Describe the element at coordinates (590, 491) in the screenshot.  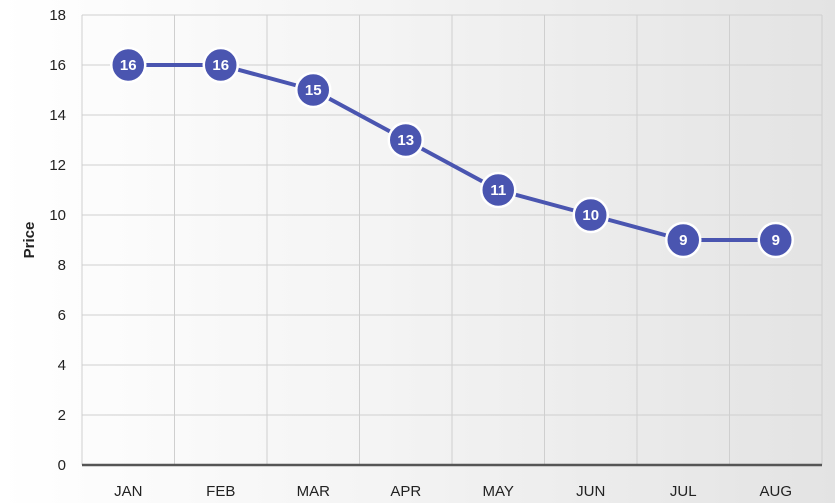
I see `x-tick-label: JUN` at that location.